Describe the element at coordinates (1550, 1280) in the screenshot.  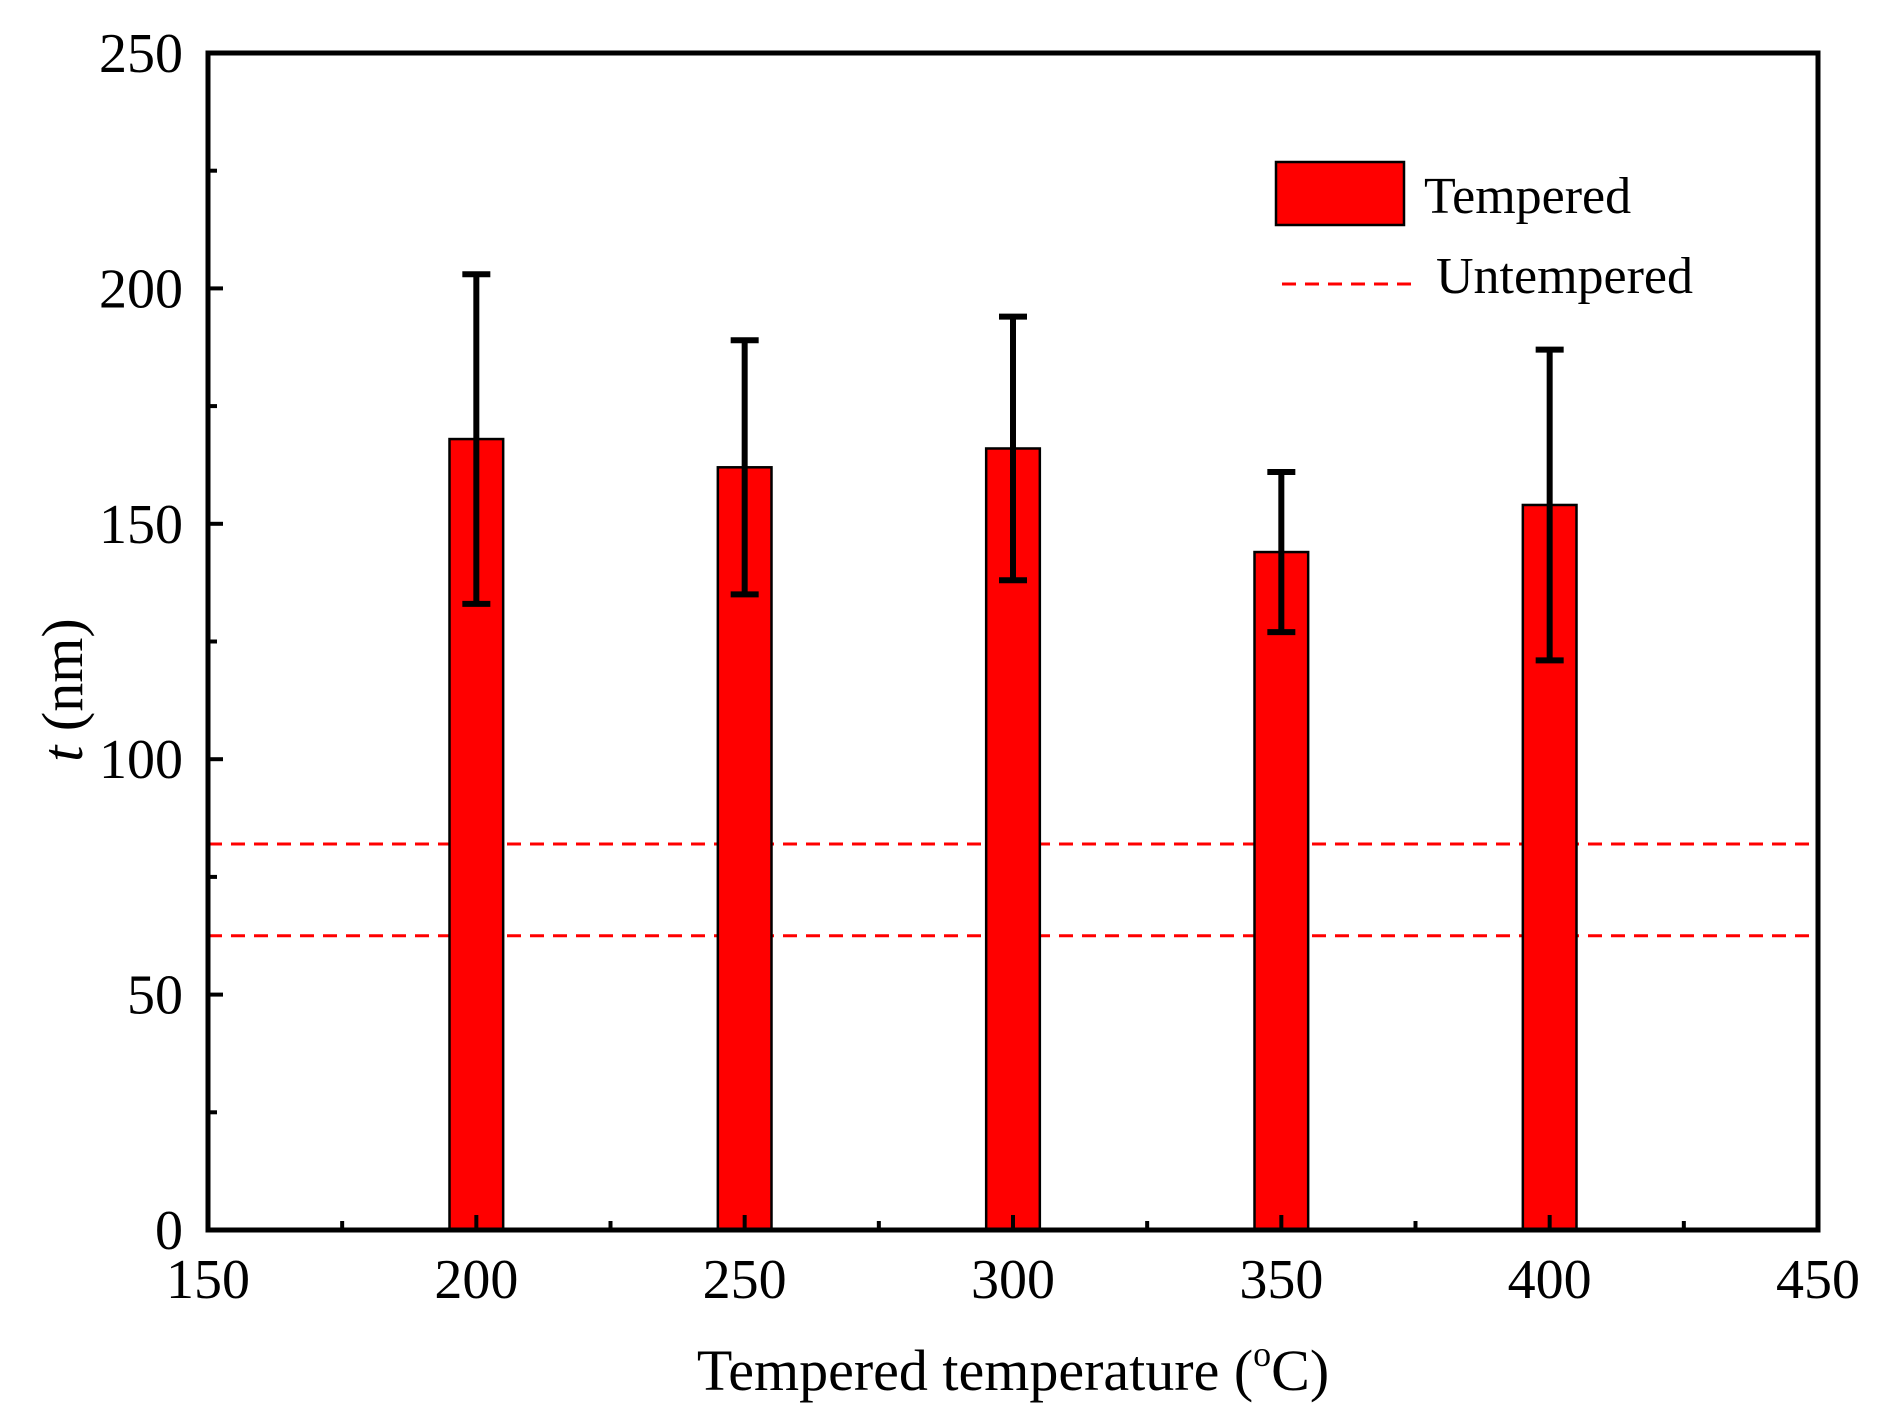
I see `x-tick-label-400: 400` at that location.